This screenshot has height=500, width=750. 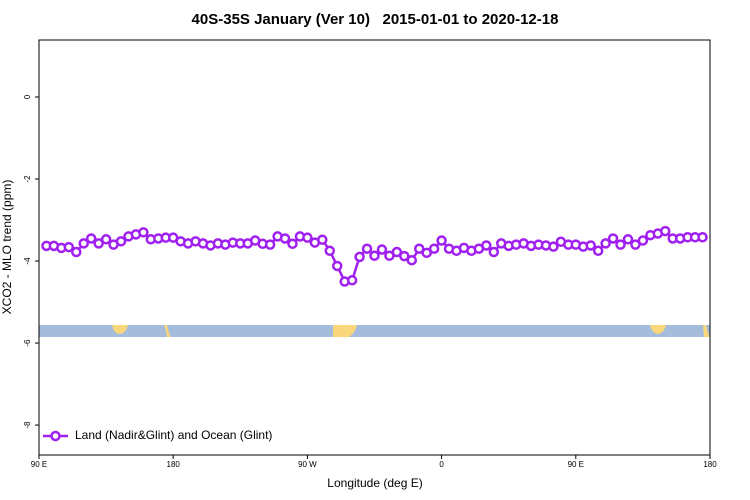 What do you see at coordinates (173, 435) in the screenshot?
I see `legend-label: Land (Nadir&Glint) and Ocean (Glint)` at bounding box center [173, 435].